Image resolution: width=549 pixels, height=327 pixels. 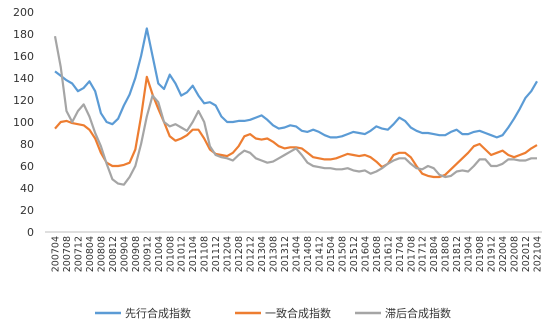 I want to click on x-tick-label: 201808, so click(x=446, y=254).